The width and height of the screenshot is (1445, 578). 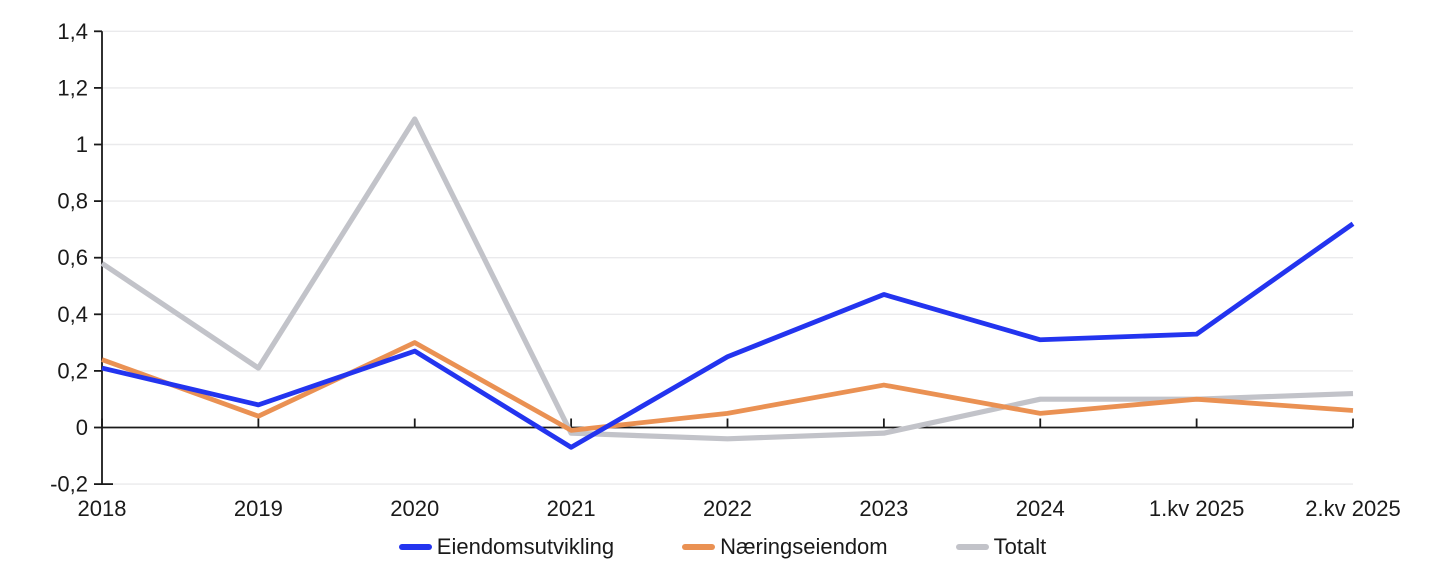 What do you see at coordinates (525, 546) in the screenshot?
I see `legend-label-eiendomsutvikling: Eiendomsutvikling` at bounding box center [525, 546].